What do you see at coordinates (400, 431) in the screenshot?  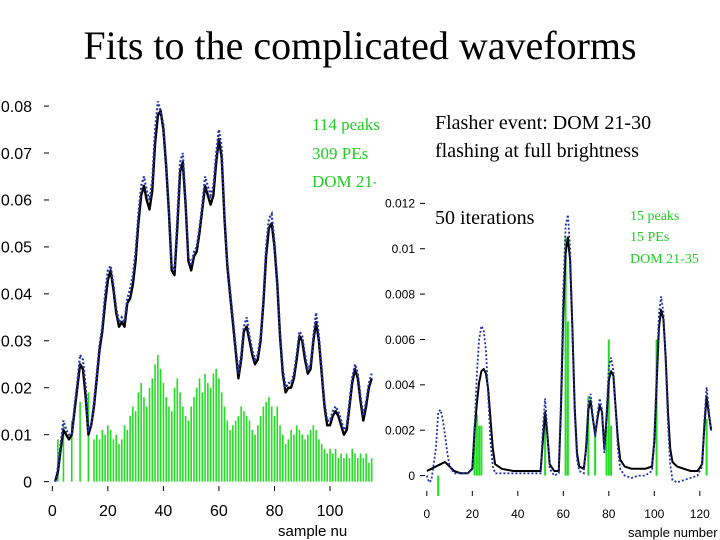 I see `right-ytick-label-1: 0.002` at bounding box center [400, 431].